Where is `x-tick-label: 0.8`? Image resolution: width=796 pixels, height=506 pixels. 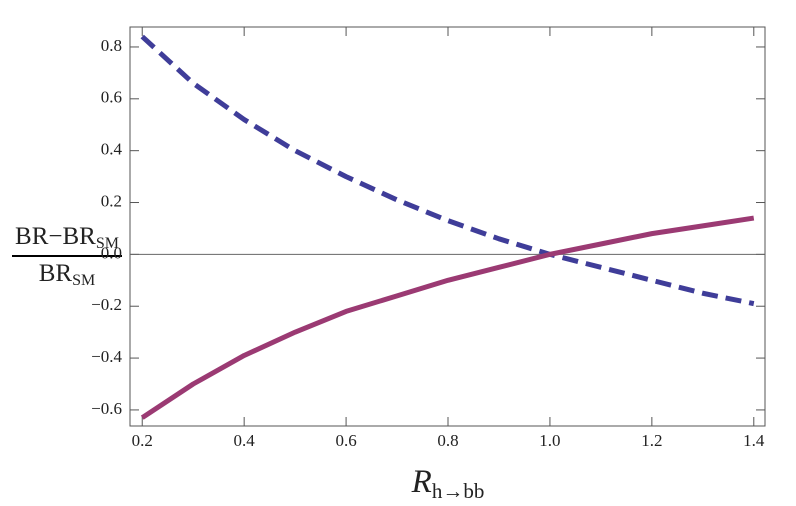 x-tick-label: 0.8 is located at coordinates (447, 440).